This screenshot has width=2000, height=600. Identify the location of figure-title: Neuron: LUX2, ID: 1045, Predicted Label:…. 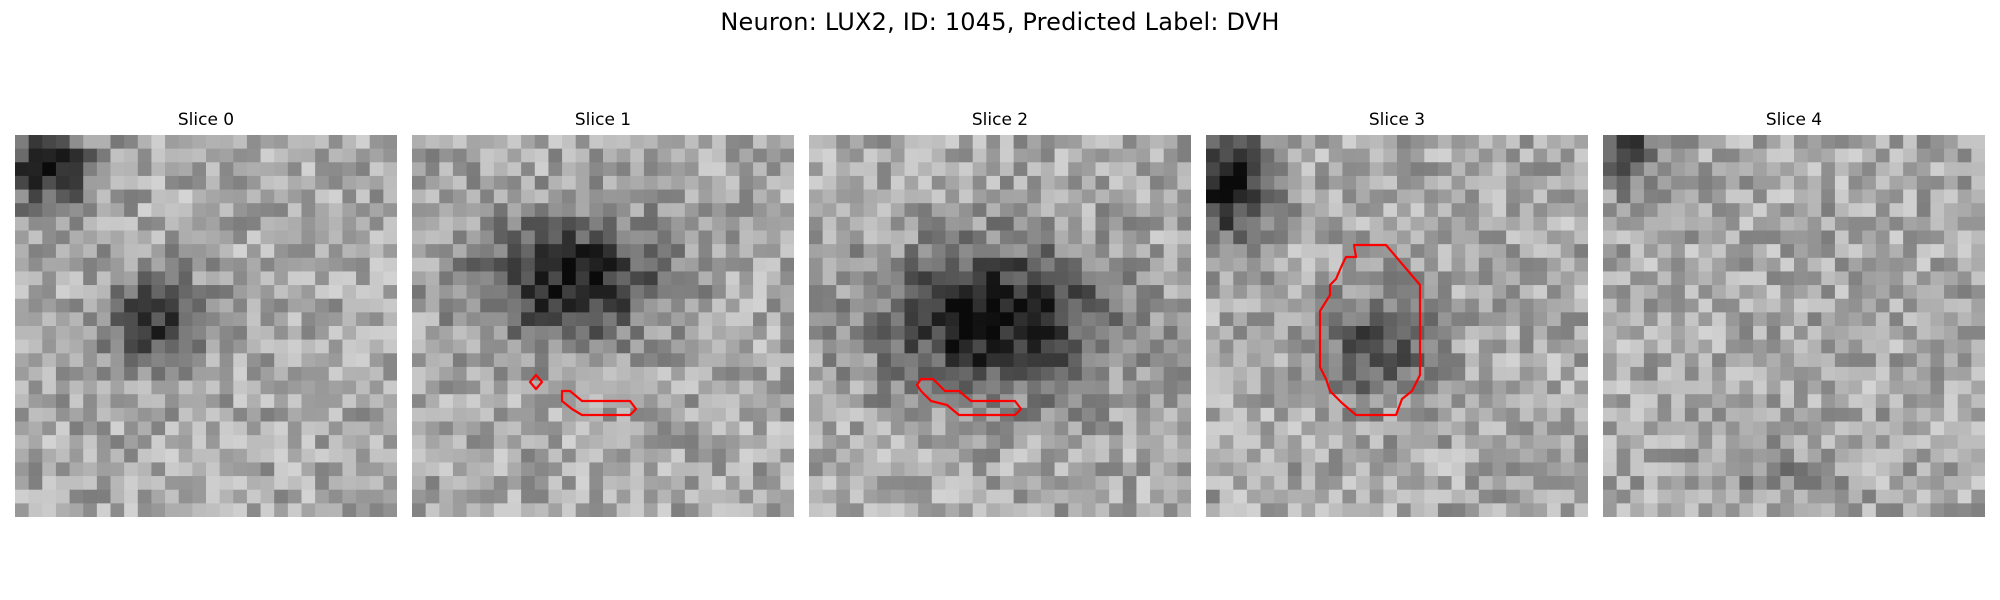
(1000, 22).